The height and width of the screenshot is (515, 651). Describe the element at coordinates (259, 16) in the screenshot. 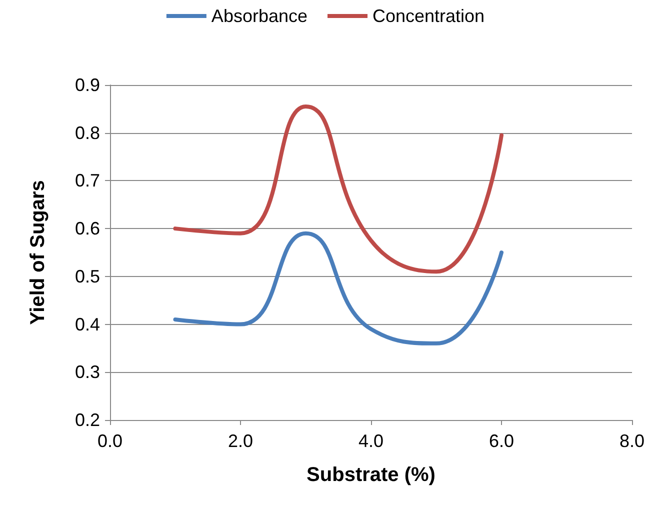

I see `legend-label: Absorbance` at that location.